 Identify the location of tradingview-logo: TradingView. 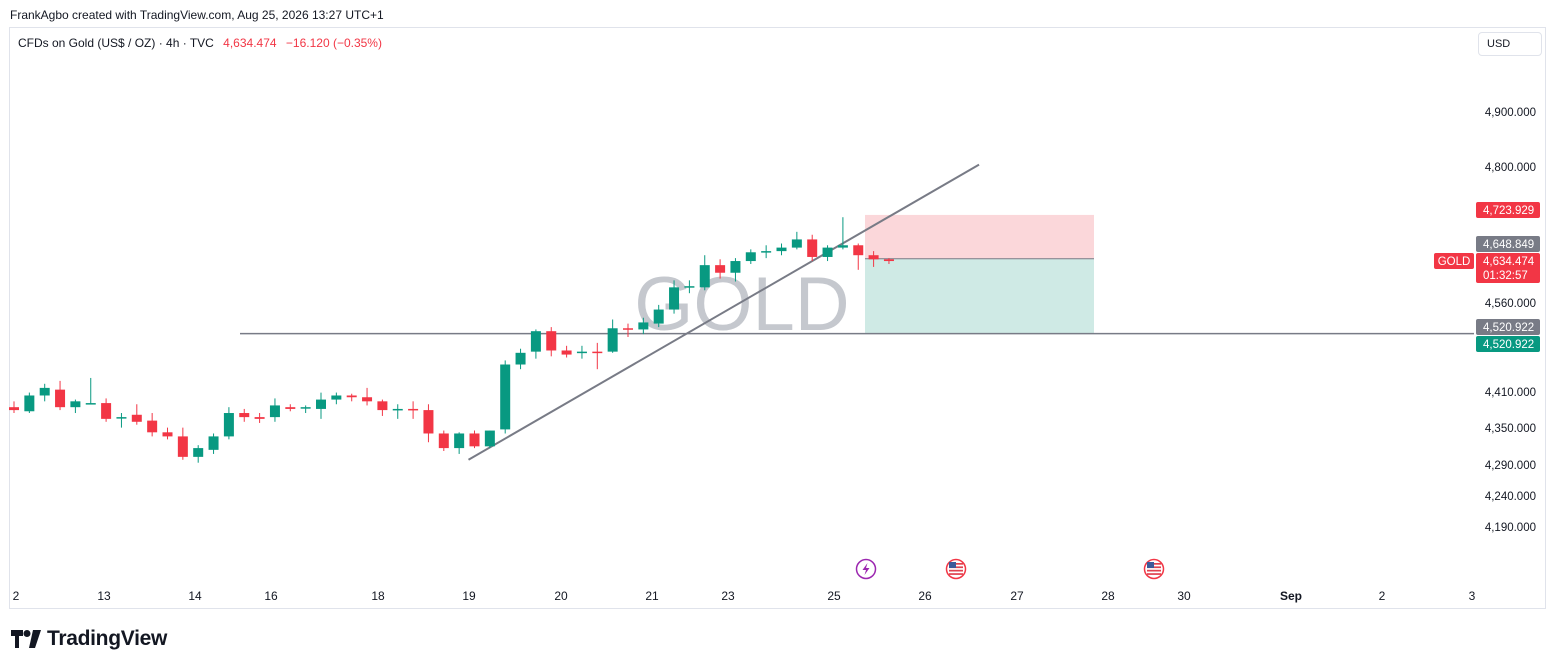
(89, 639).